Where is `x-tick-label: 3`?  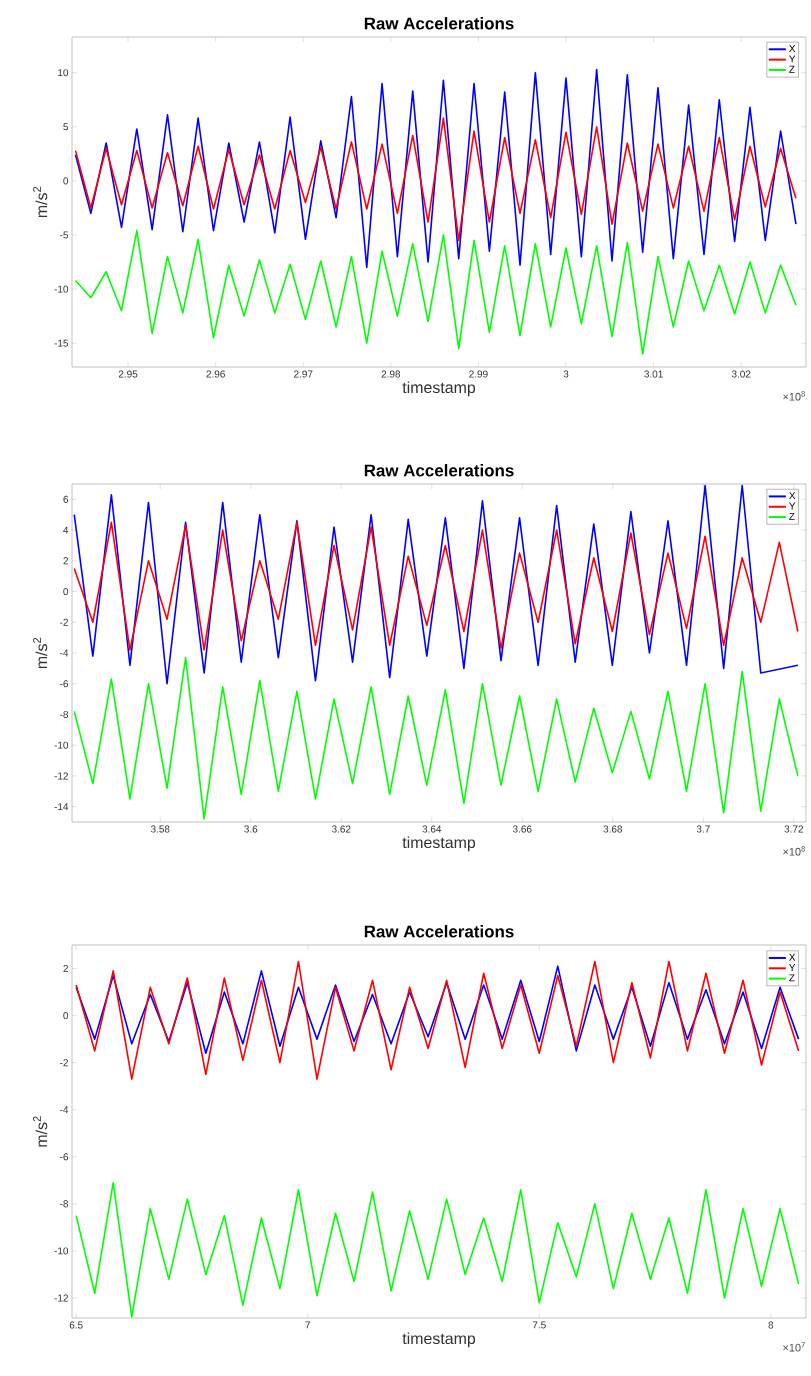
x-tick-label: 3 is located at coordinates (566, 374).